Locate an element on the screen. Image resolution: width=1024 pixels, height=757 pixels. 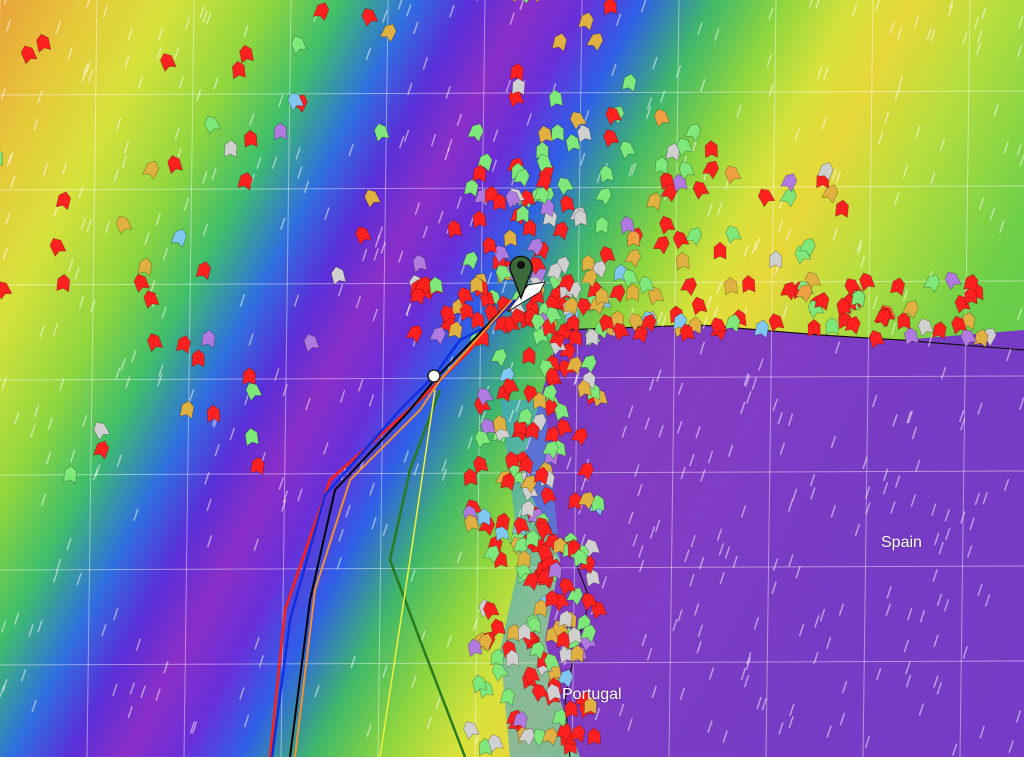
track-orange is located at coordinates (403, 528).